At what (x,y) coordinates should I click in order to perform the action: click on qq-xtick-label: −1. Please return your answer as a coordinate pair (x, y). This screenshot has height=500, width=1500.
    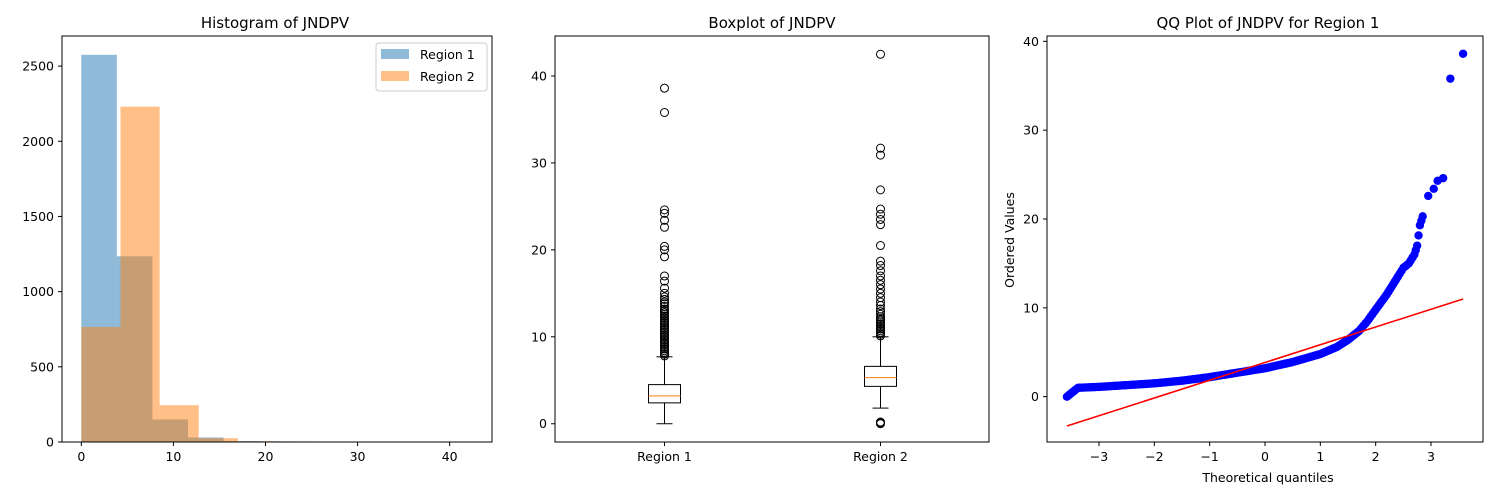
    Looking at the image, I should click on (1209, 456).